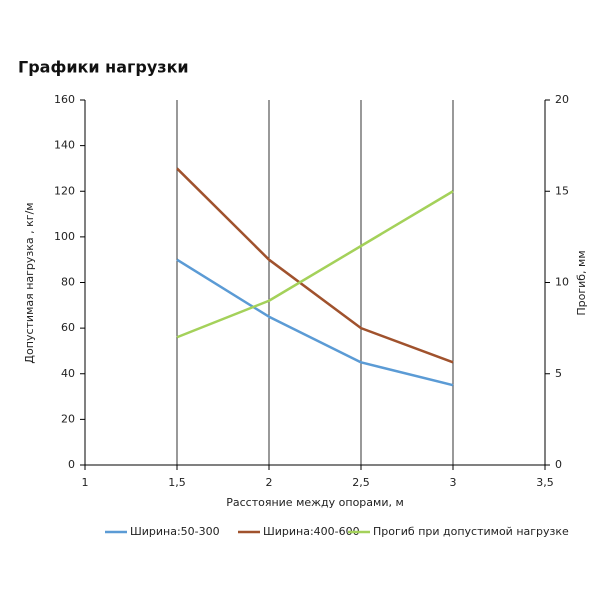  What do you see at coordinates (68, 373) in the screenshot?
I see `y-tick-label: 40` at bounding box center [68, 373].